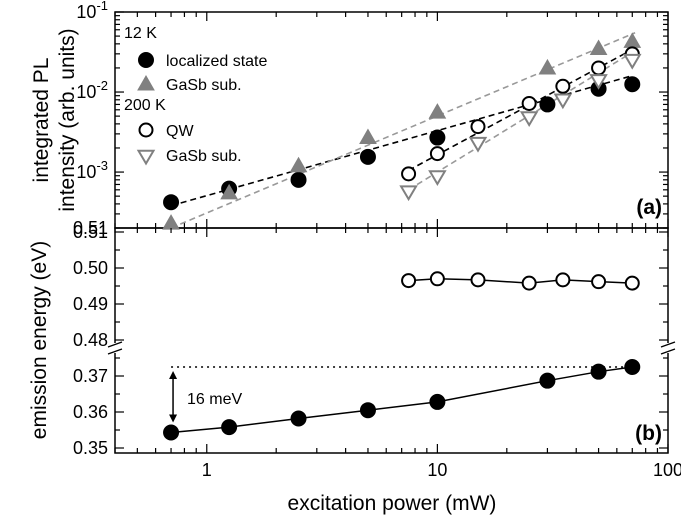  Describe the element at coordinates (145, 105) in the screenshot. I see `legend-group-200k: 200 K` at that location.